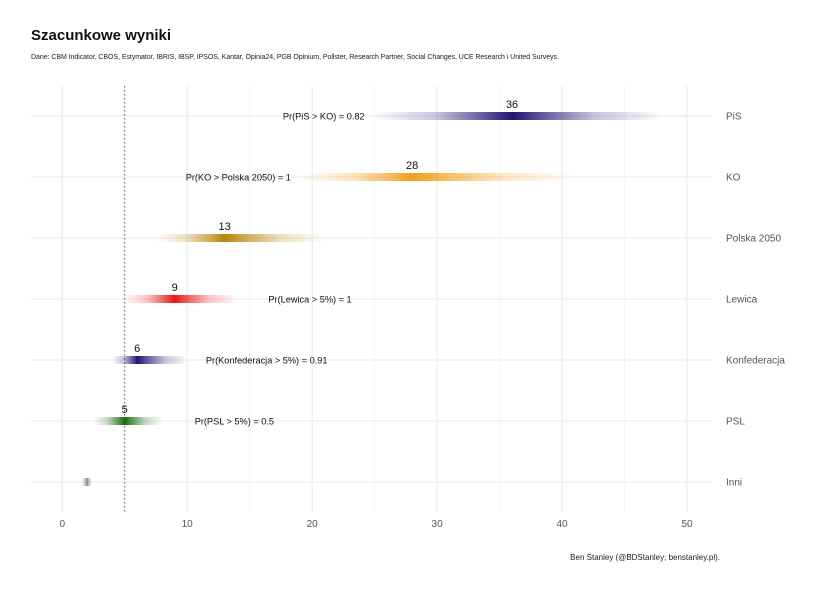  Describe the element at coordinates (733, 178) in the screenshot. I see `category-label: KO` at that location.